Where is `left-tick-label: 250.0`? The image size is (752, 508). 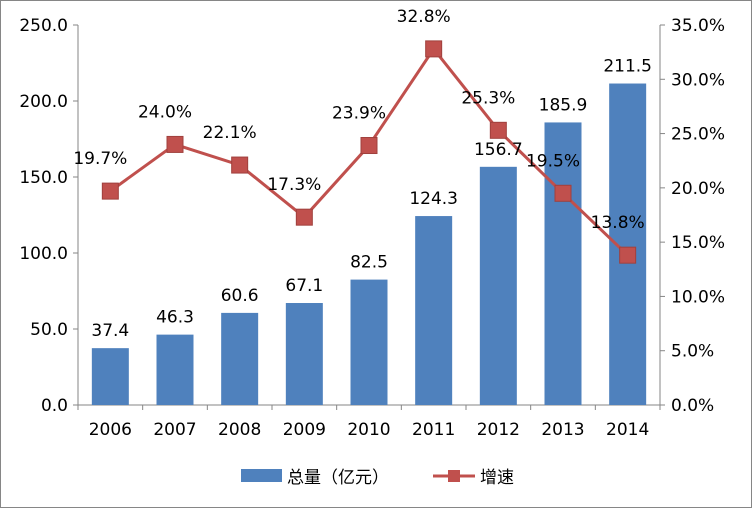
left-tick-label: 250.0 is located at coordinates (43, 26).